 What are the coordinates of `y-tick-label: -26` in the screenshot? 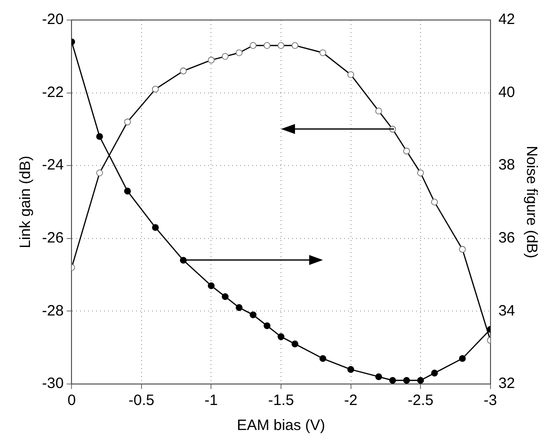 It's located at (53, 238).